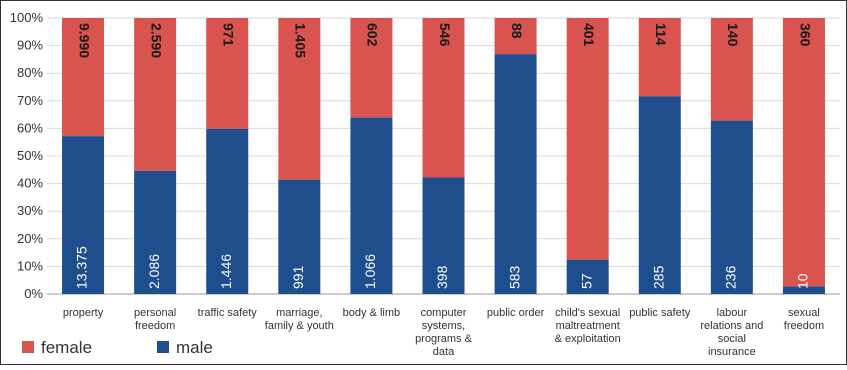 This screenshot has height=370, width=847. I want to click on data-label-female: 114, so click(661, 34).